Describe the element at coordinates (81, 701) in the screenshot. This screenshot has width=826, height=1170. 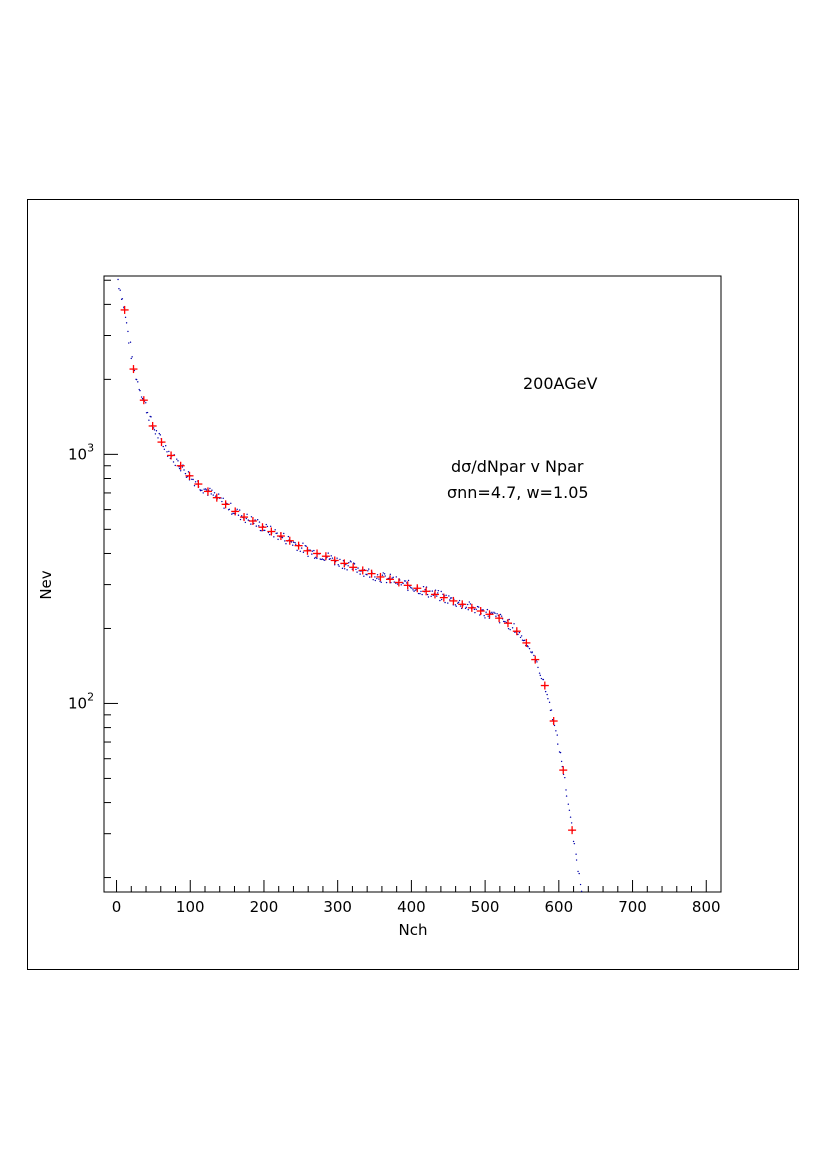
I see `y-tick-label: 102` at that location.